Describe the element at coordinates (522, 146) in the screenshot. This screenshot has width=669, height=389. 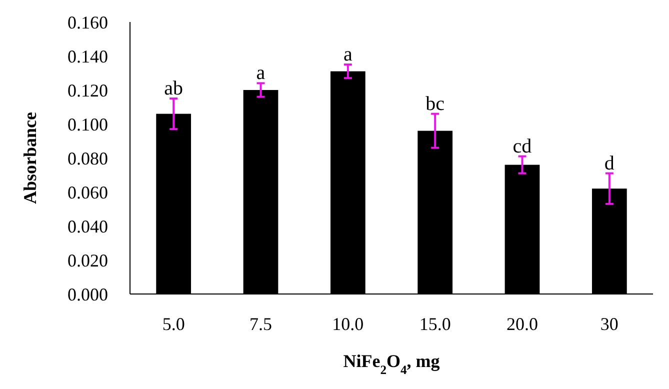
I see `annotation: cd` at that location.